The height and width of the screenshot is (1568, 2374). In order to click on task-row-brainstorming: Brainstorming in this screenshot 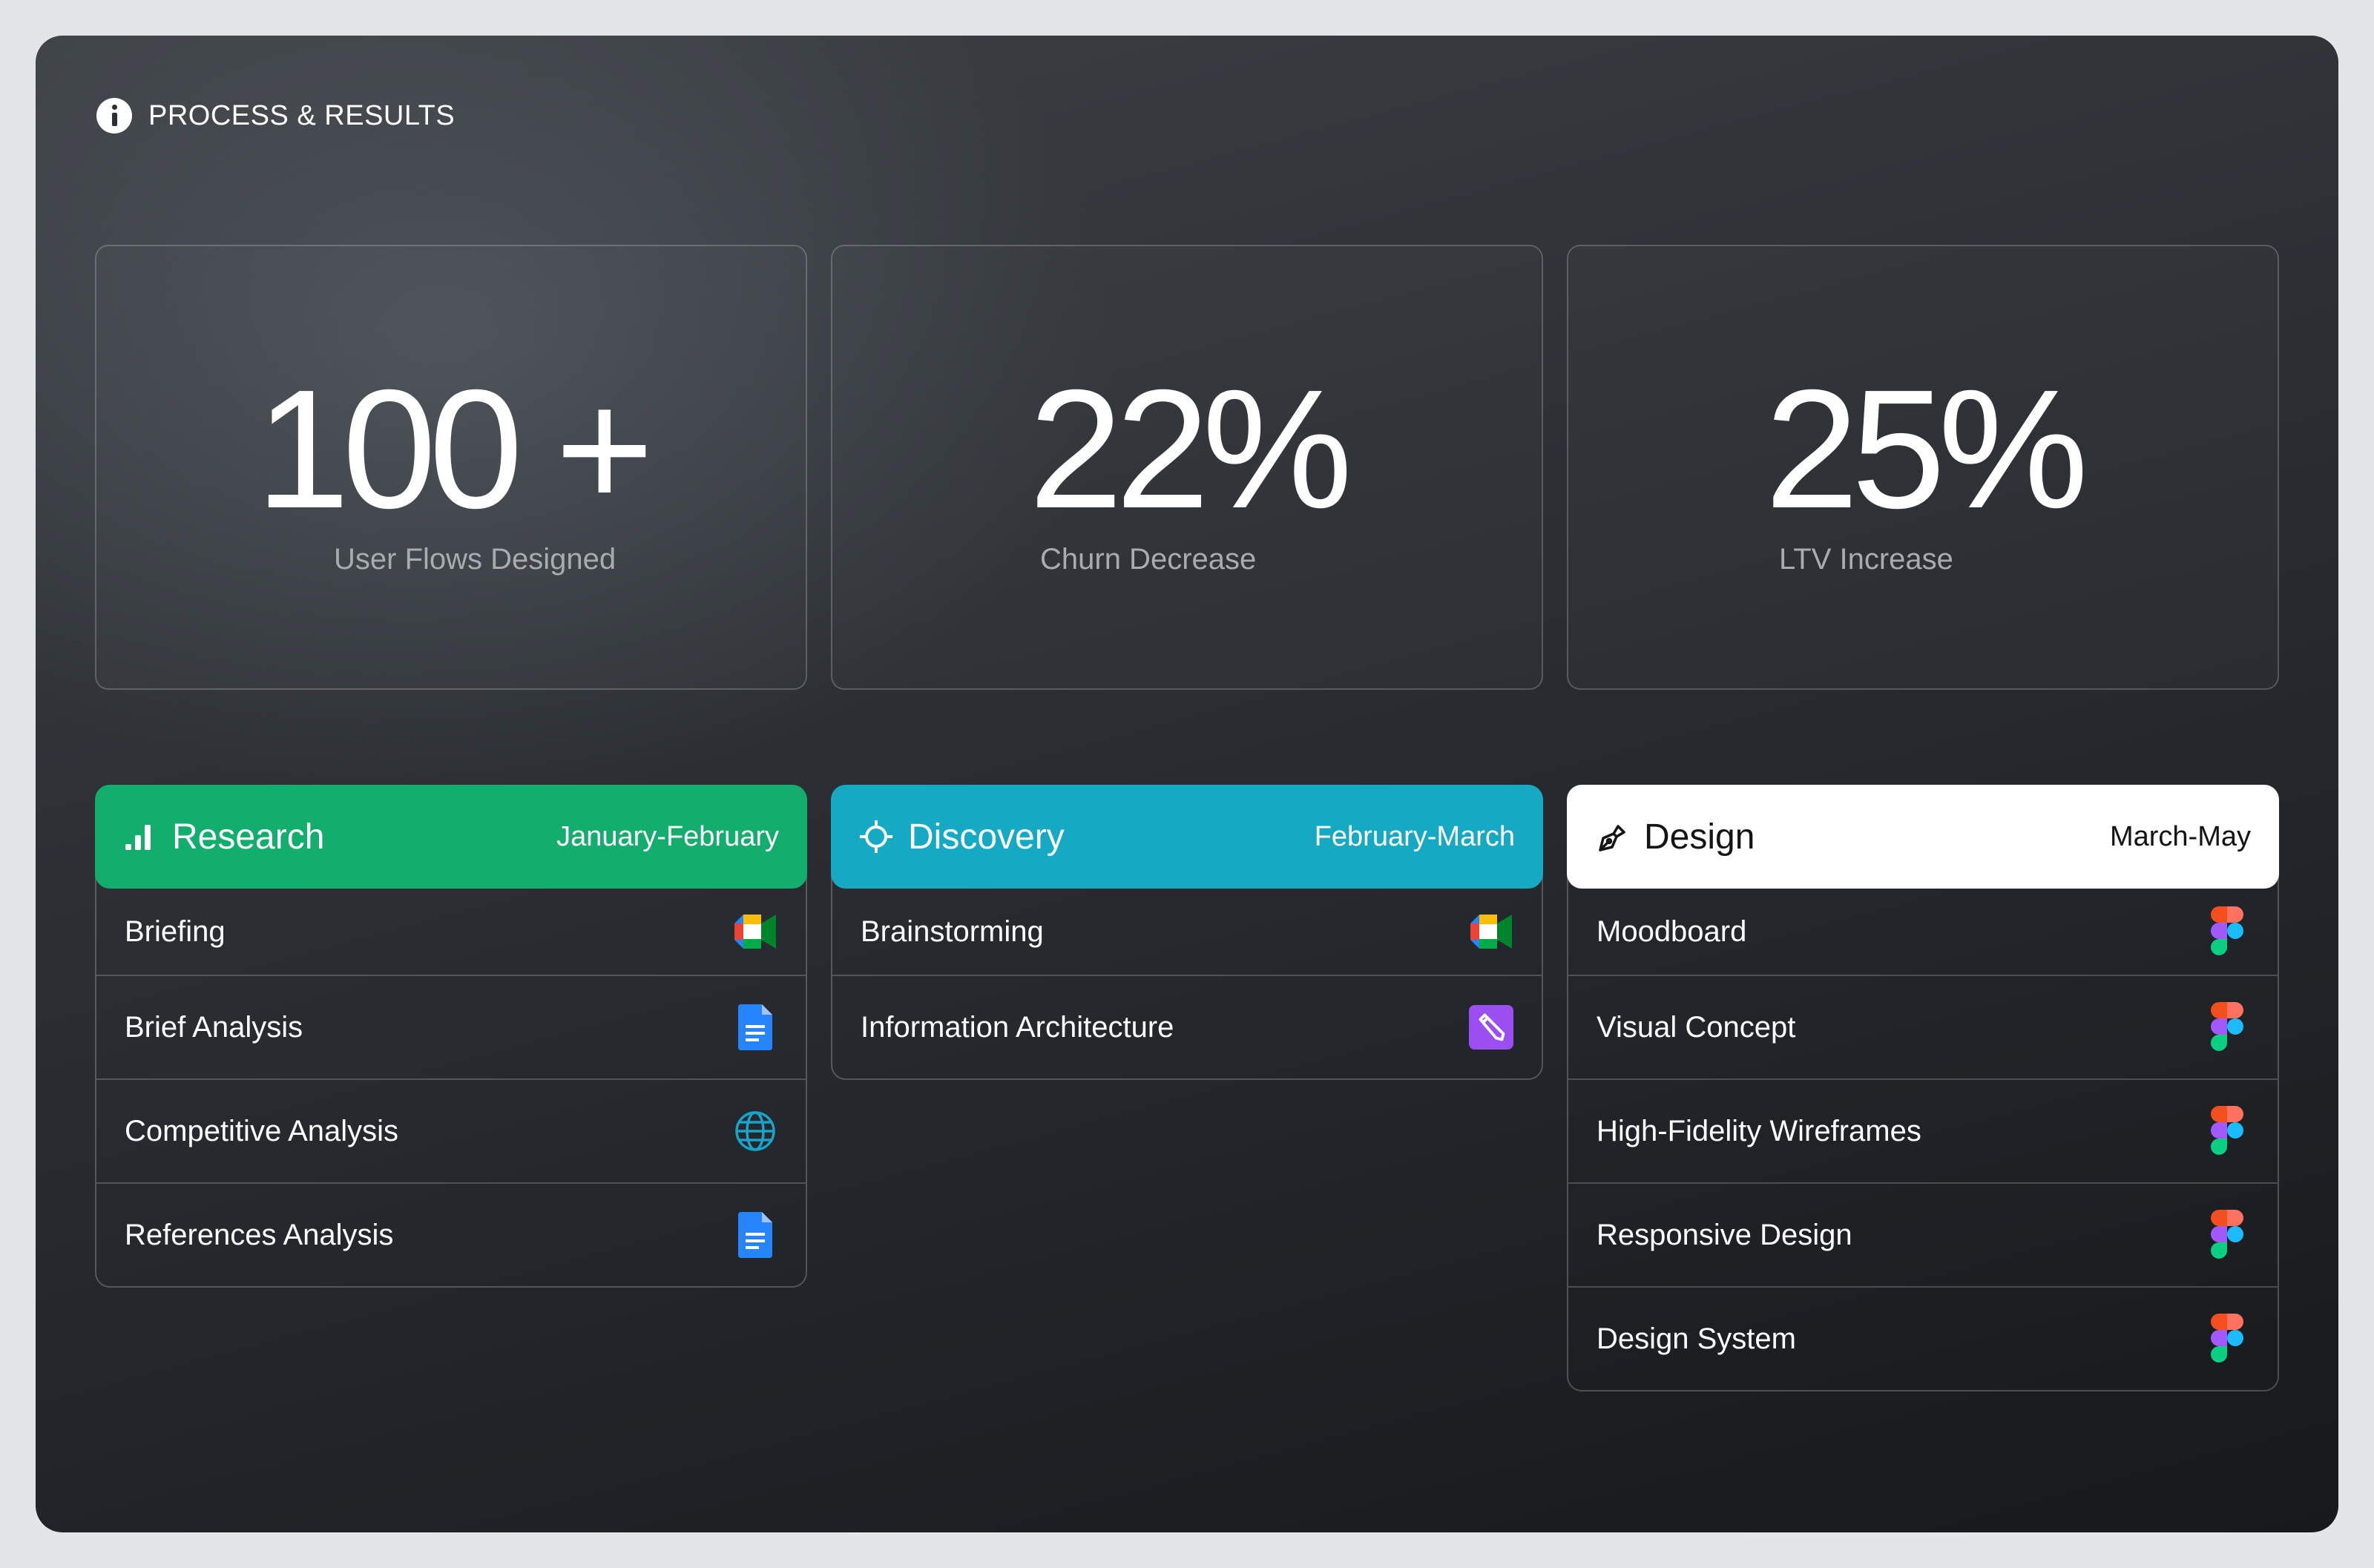, I will do `click(1187, 932)`.